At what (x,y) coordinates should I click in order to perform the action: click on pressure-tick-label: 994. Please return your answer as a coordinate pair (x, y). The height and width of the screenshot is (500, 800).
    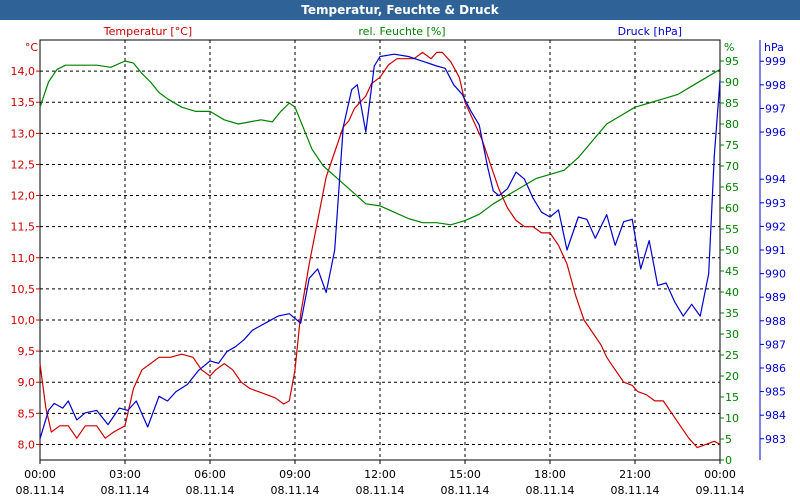
    Looking at the image, I should click on (775, 179).